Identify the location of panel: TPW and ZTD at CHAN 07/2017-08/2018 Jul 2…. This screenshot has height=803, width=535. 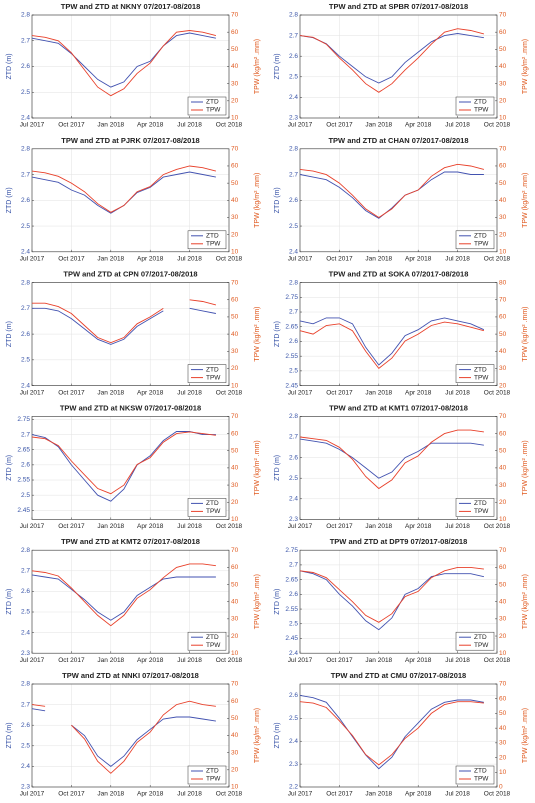
(401, 199).